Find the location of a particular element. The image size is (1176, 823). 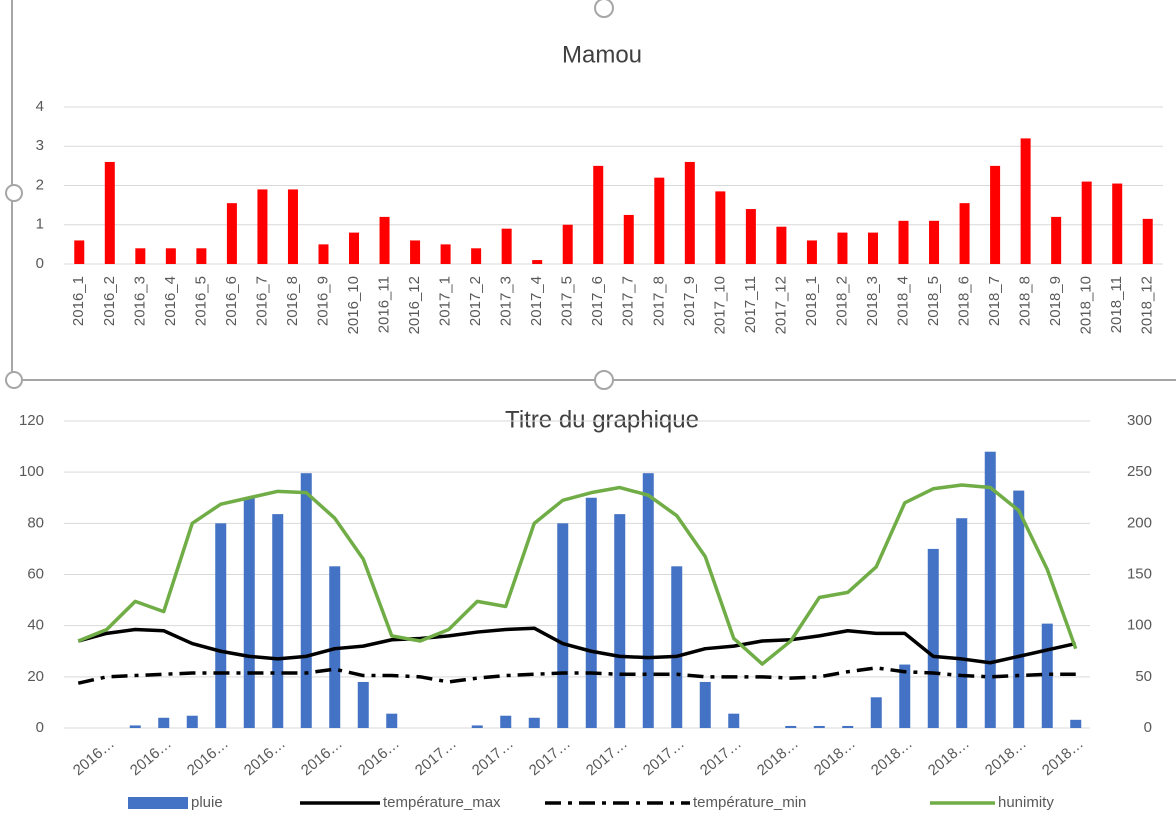

y-tick-label: 3 is located at coordinates (40, 145).